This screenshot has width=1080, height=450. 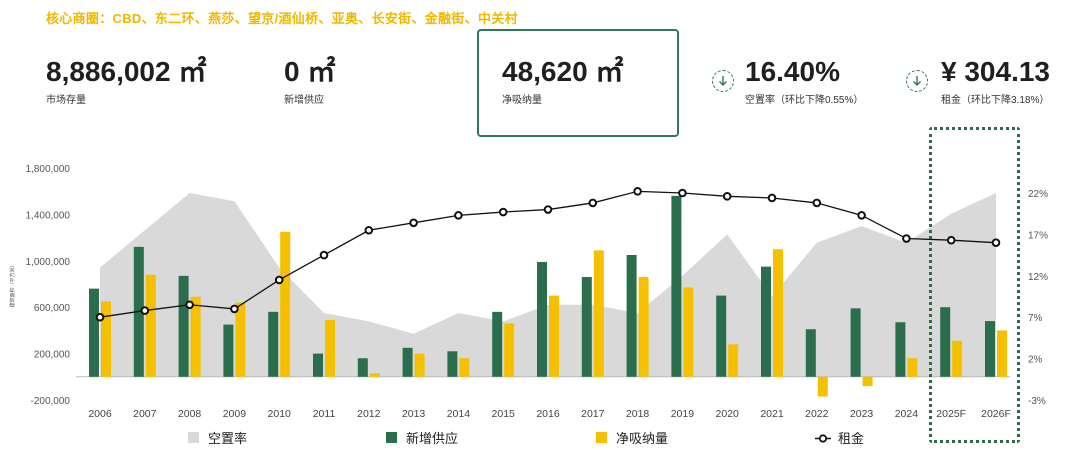 I want to click on x-tick-label: 2011, so click(x=324, y=414).